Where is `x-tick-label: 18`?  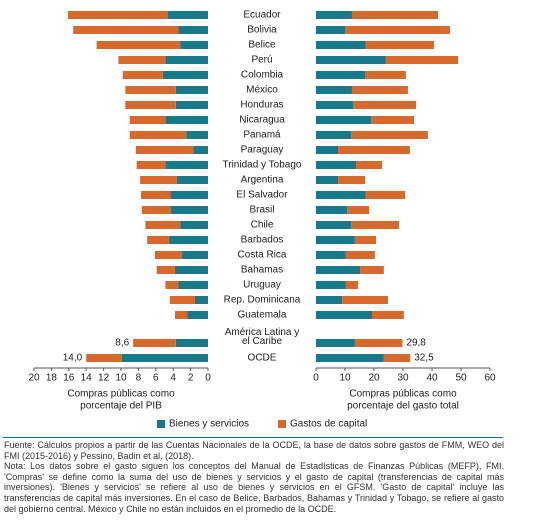
x-tick-label: 18 is located at coordinates (52, 378).